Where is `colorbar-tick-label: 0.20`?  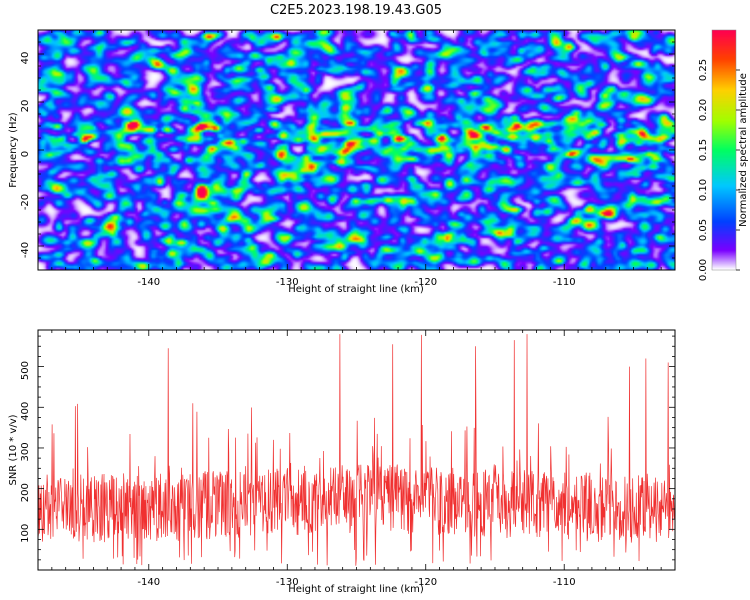 colorbar-tick-label: 0.20 is located at coordinates (703, 110).